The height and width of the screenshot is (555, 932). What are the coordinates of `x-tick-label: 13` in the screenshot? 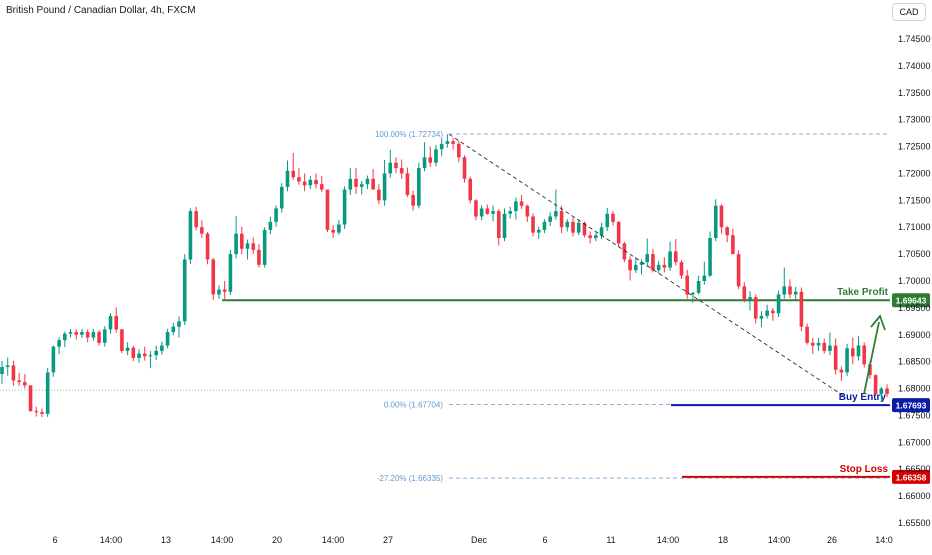 It's located at (166, 540).